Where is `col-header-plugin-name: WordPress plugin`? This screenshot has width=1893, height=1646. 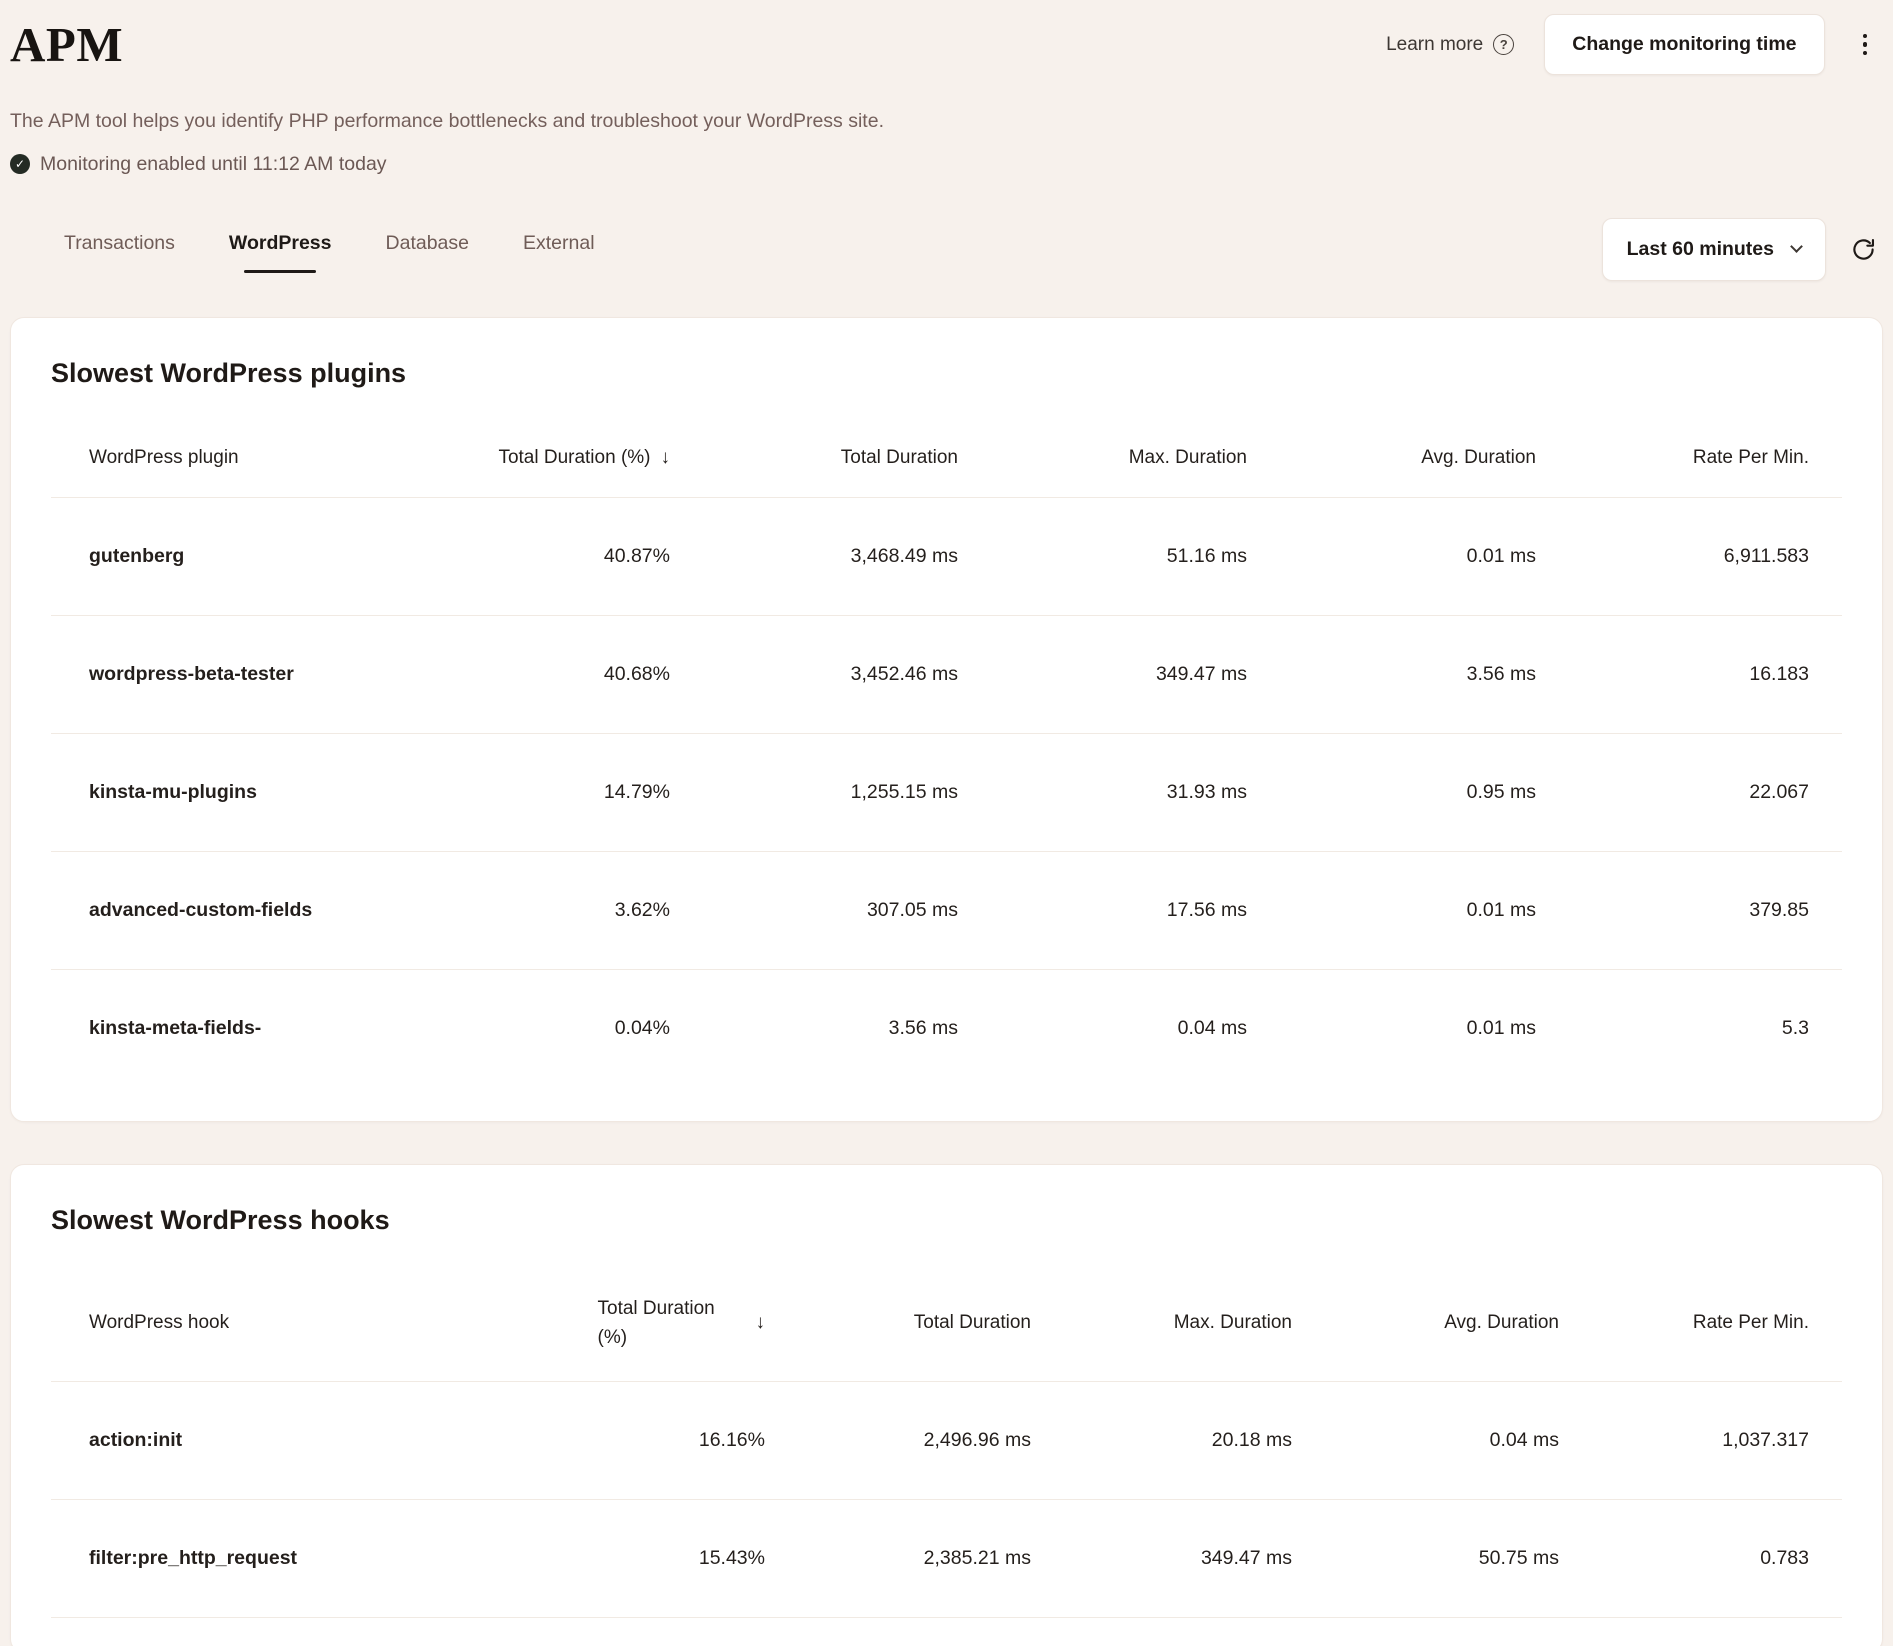
col-header-plugin-name: WordPress plugin is located at coordinates (216, 451).